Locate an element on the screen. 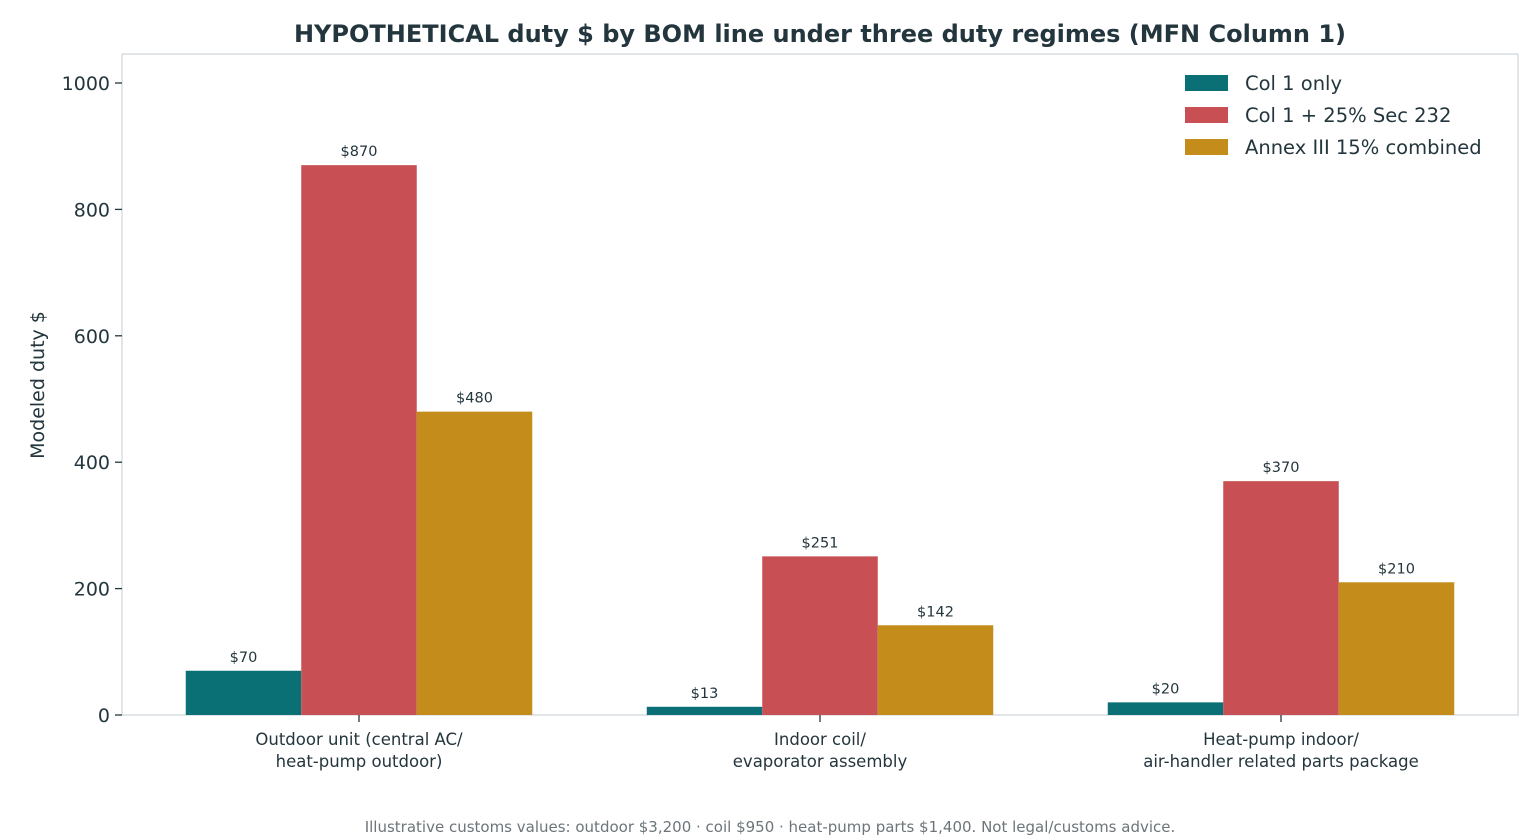 This screenshot has width=1540, height=840. x-tick-label: heat-pump outdoor) is located at coordinates (359, 761).